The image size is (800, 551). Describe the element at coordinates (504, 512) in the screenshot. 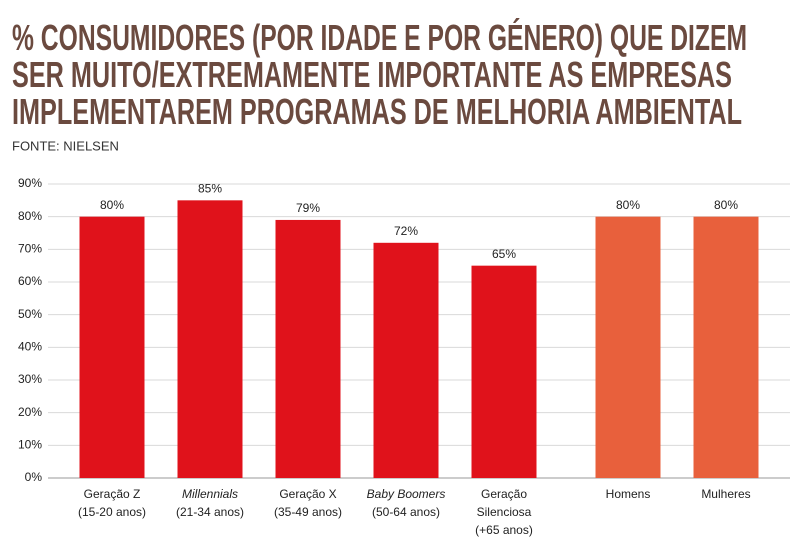

I see `x-tick-label: Silenciosa` at that location.